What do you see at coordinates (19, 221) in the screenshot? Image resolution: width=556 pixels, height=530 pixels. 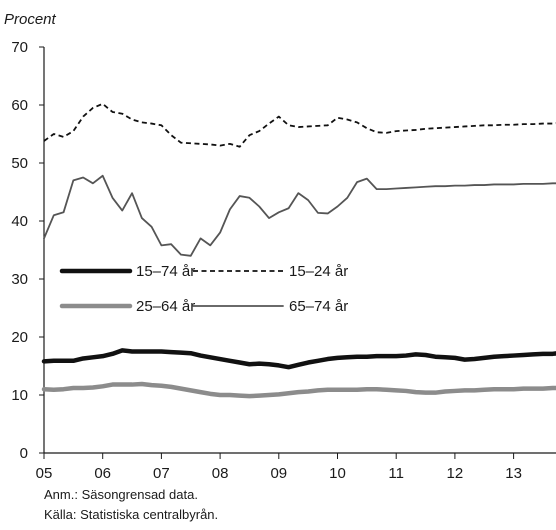 I see `y-tick-label: 40` at bounding box center [19, 221].